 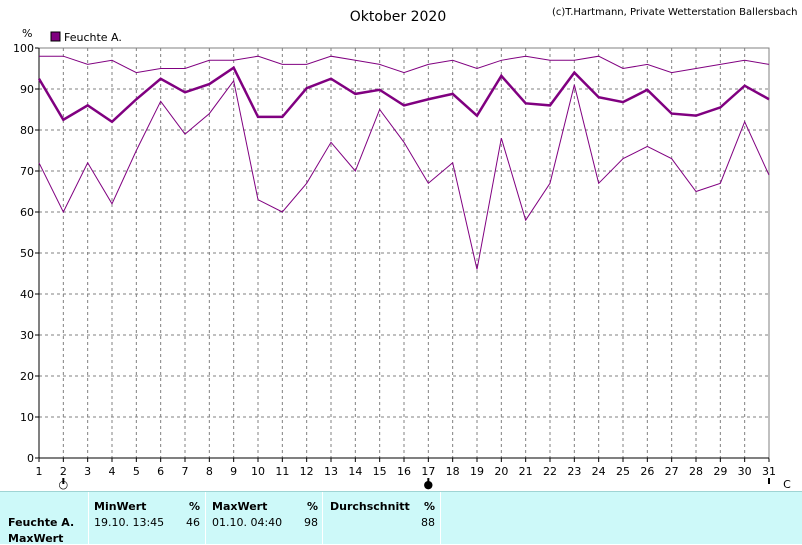 I want to click on x-tick-label: 6, so click(x=160, y=471).